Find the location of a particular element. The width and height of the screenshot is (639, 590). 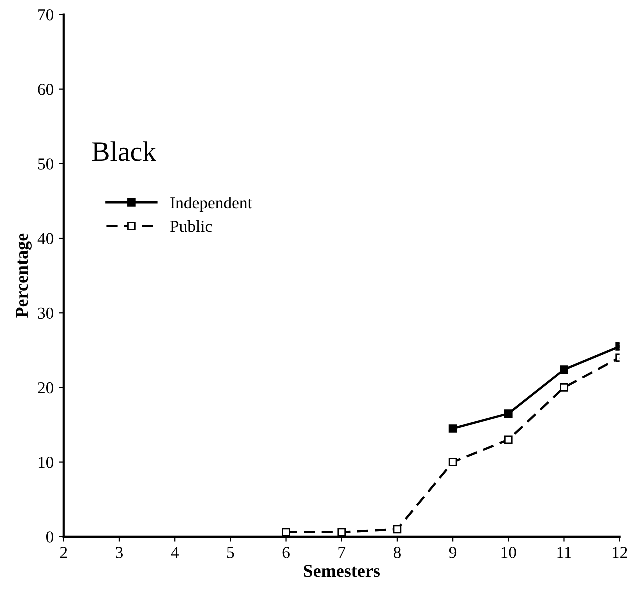

x-tick-label: 4 is located at coordinates (175, 552).